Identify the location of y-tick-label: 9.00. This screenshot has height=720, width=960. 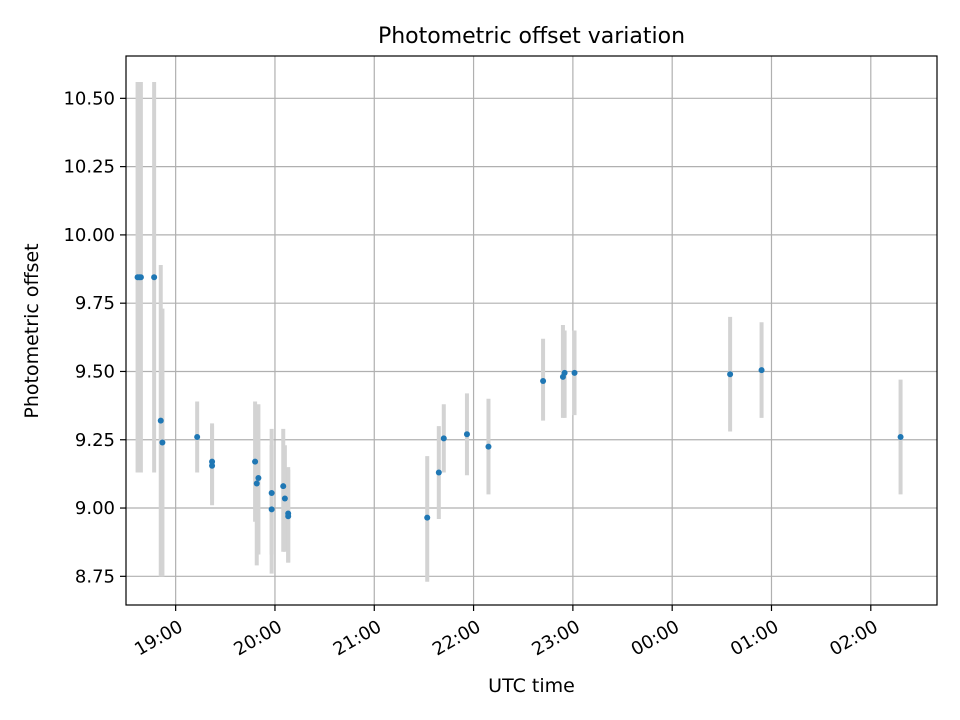
(95, 508).